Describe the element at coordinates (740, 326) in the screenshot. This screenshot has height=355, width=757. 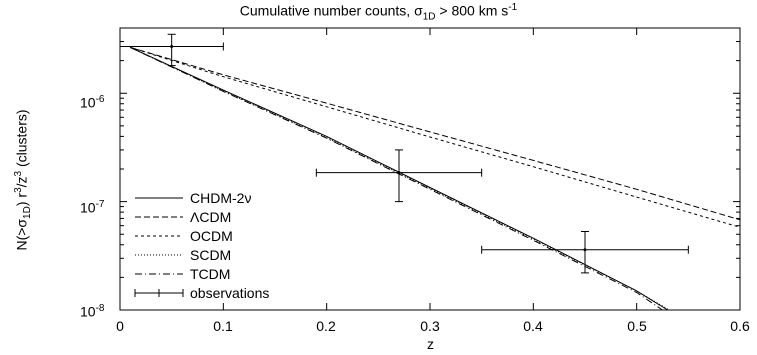
I see `x-tick-label: 0.6` at that location.